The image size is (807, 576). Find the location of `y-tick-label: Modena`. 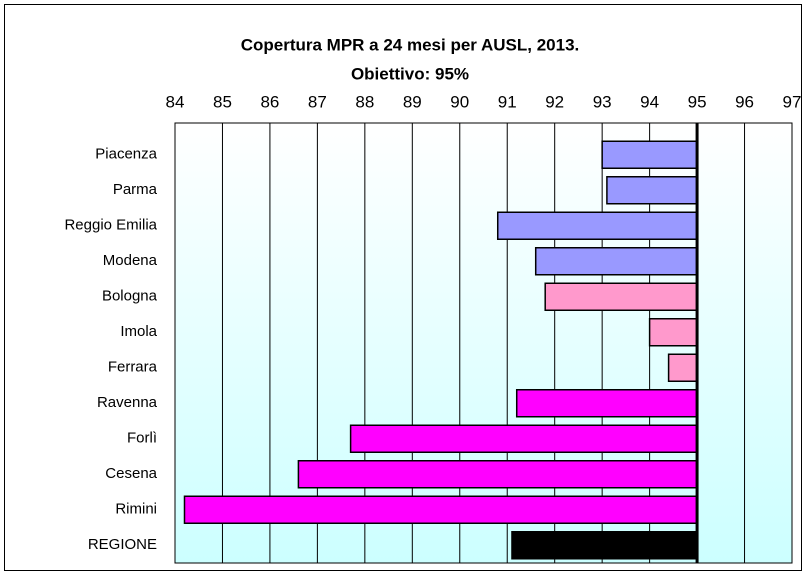

y-tick-label: Modena is located at coordinates (130, 260).